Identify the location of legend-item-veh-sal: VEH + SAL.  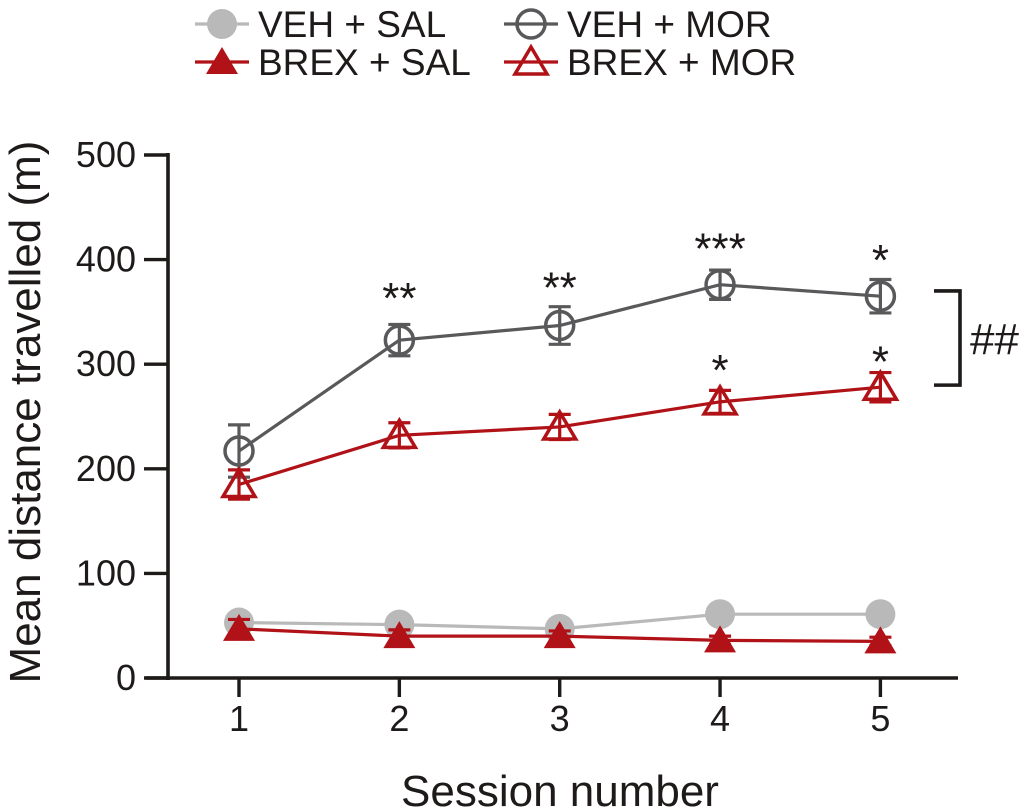
(320, 24).